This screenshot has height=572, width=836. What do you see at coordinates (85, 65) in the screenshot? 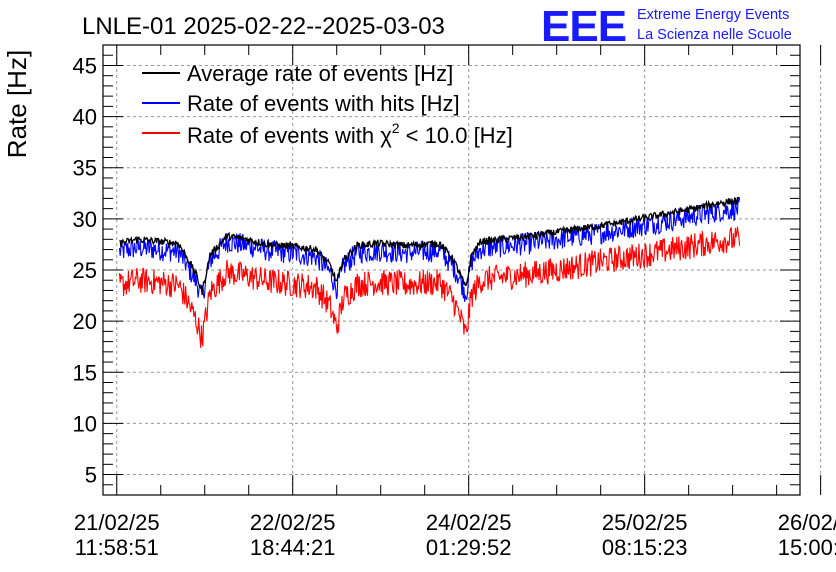
I see `y-tick-label: 45` at bounding box center [85, 65].